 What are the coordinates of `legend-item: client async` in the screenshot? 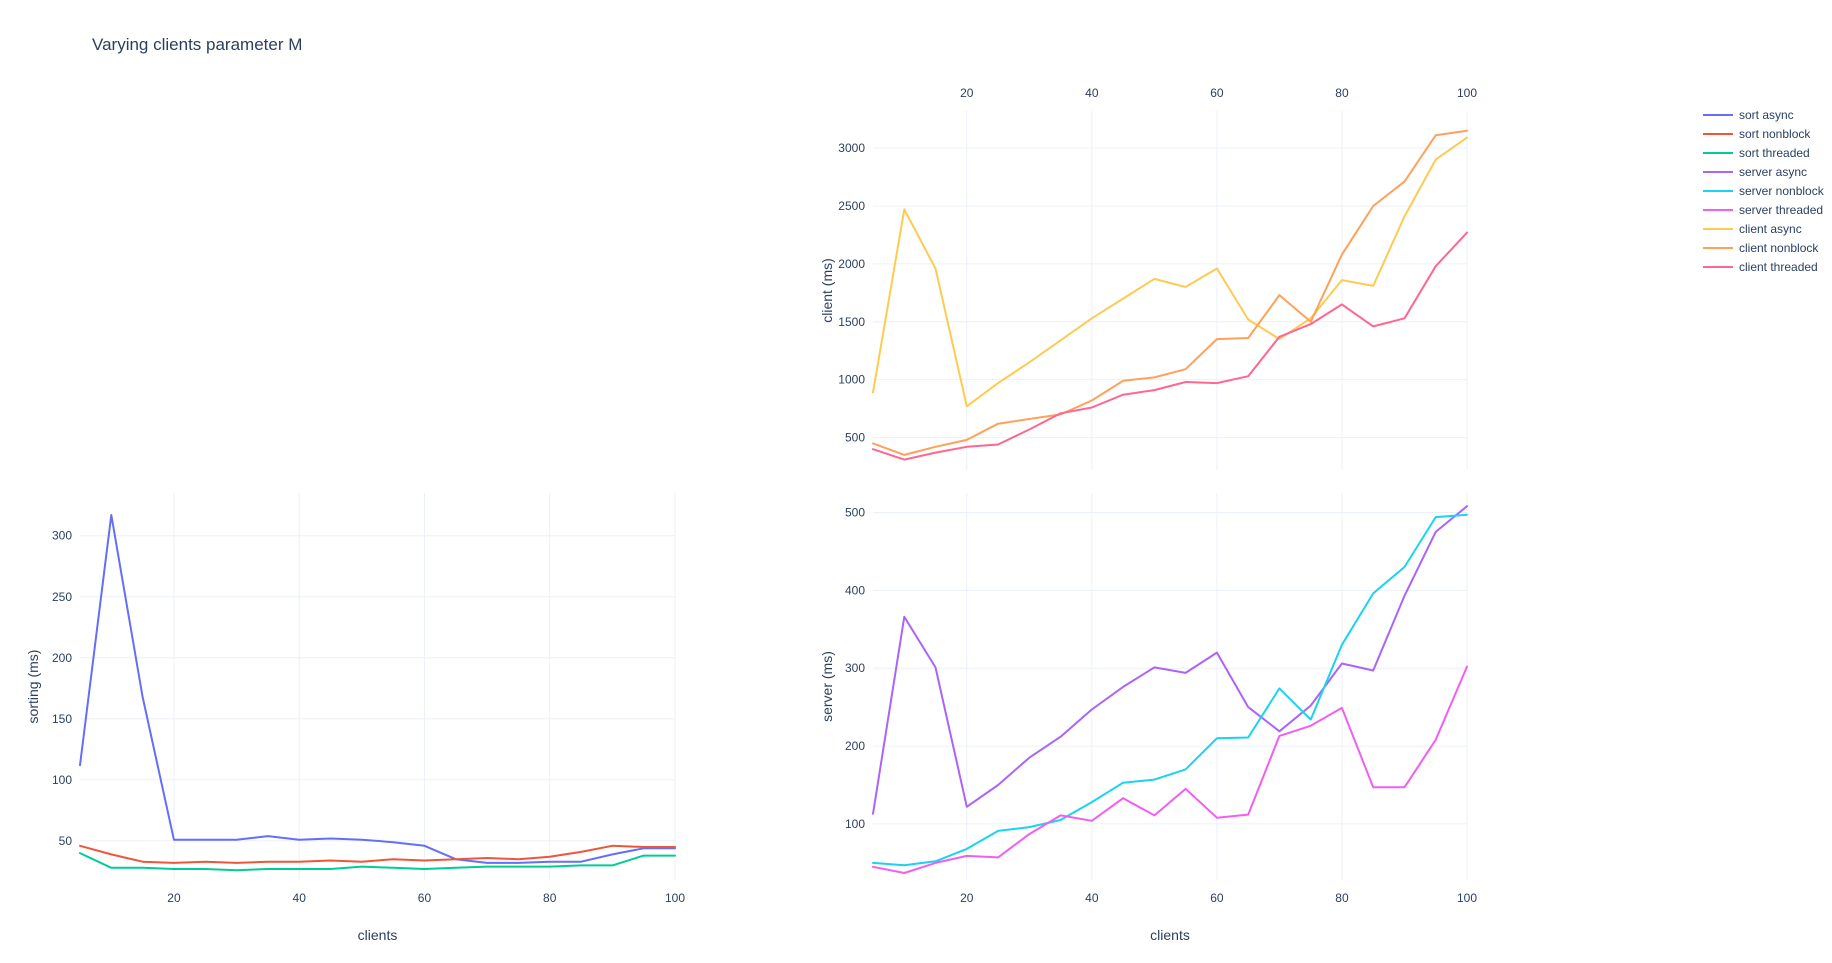 It's located at (1752, 229).